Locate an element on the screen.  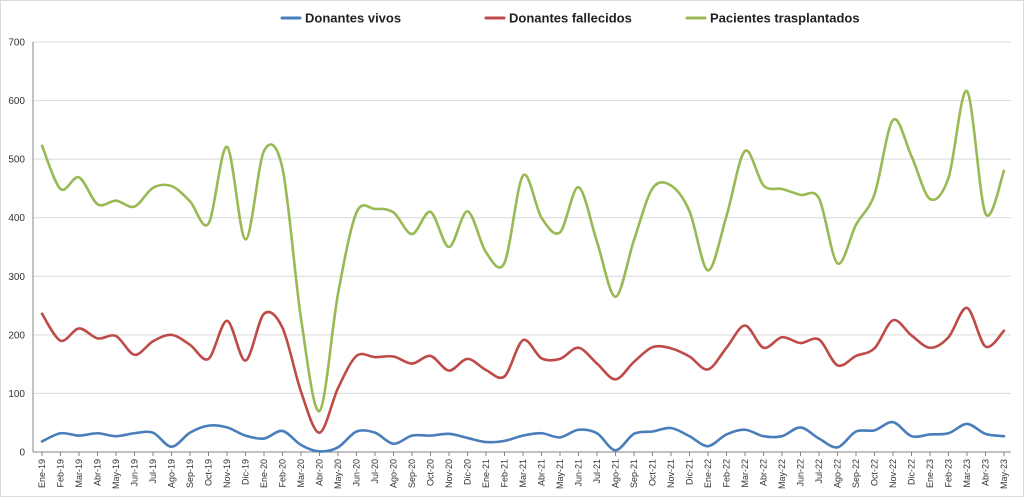
x-tick-label: May-22 is located at coordinates (782, 474).